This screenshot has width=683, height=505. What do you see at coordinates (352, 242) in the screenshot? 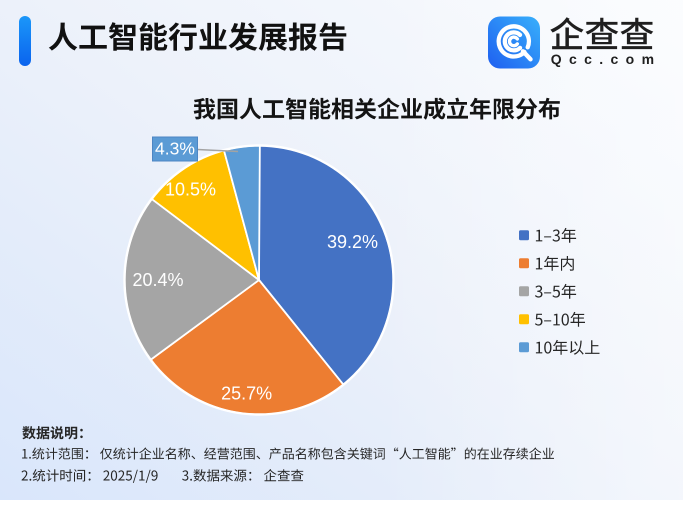
I see `svg-text: 39.2%` at bounding box center [352, 242].